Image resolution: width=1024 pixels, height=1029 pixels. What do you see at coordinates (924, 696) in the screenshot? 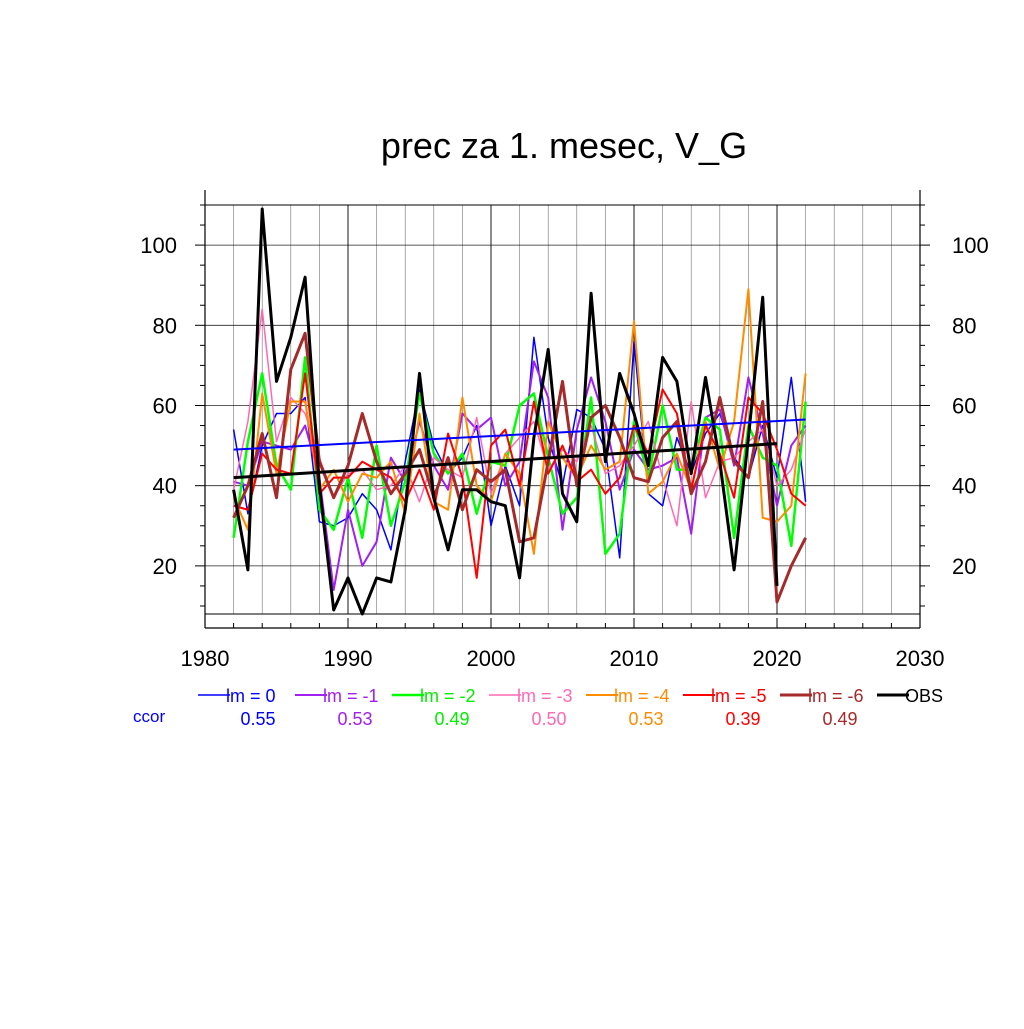
I see `legend-label: OBS` at bounding box center [924, 696].